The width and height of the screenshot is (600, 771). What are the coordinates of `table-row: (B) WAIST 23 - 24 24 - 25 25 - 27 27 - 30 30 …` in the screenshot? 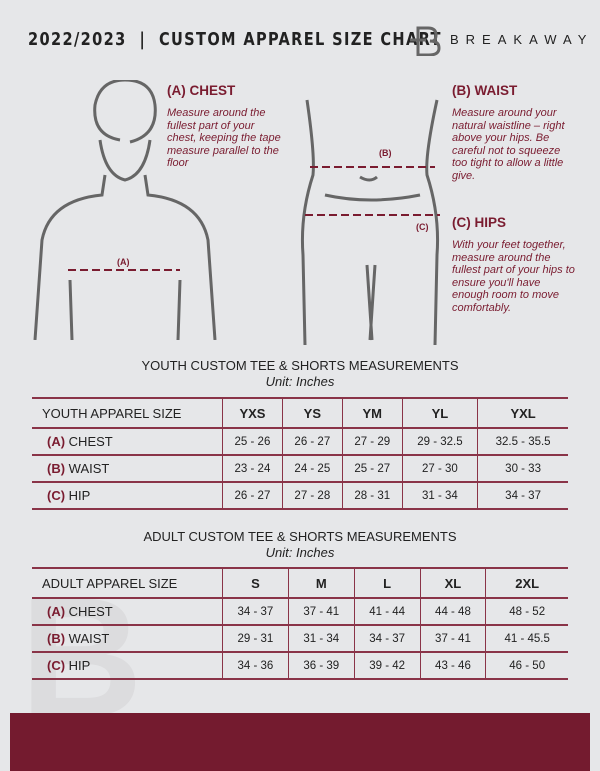 It's located at (300, 468).